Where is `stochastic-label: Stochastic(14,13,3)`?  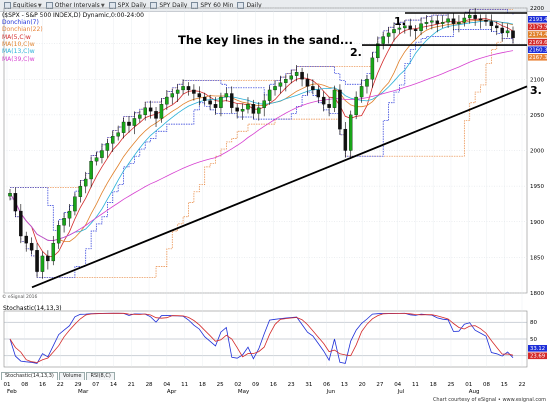
stochastic-label: Stochastic(14,13,3) is located at coordinates (32, 308).